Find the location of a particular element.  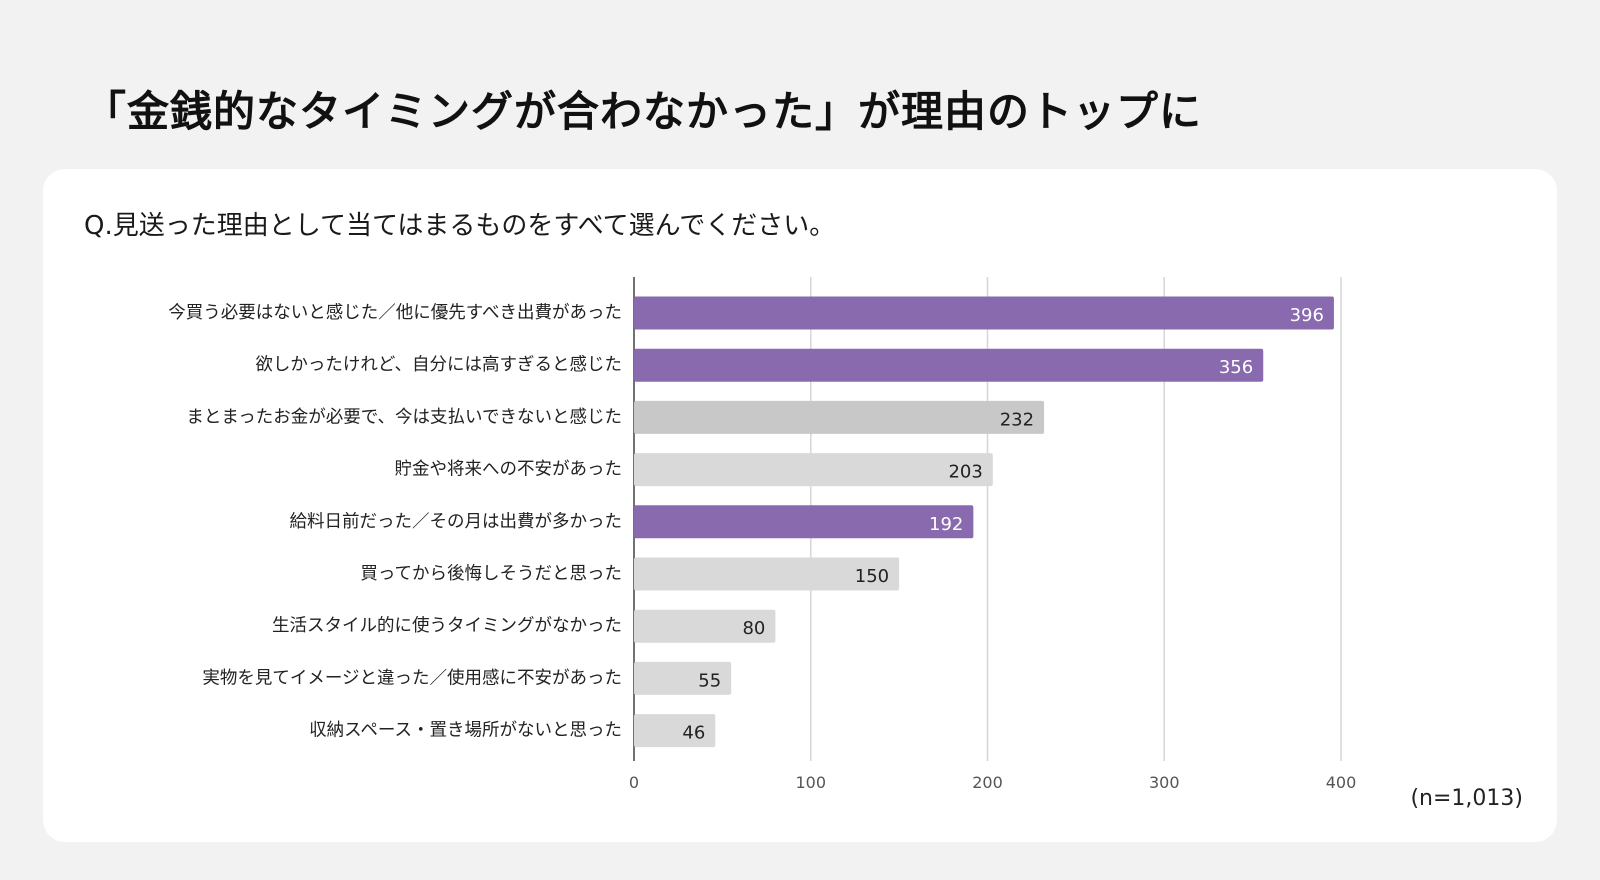

category-label: 実物を見てイメージと違った／使用感に不安があった is located at coordinates (412, 677).